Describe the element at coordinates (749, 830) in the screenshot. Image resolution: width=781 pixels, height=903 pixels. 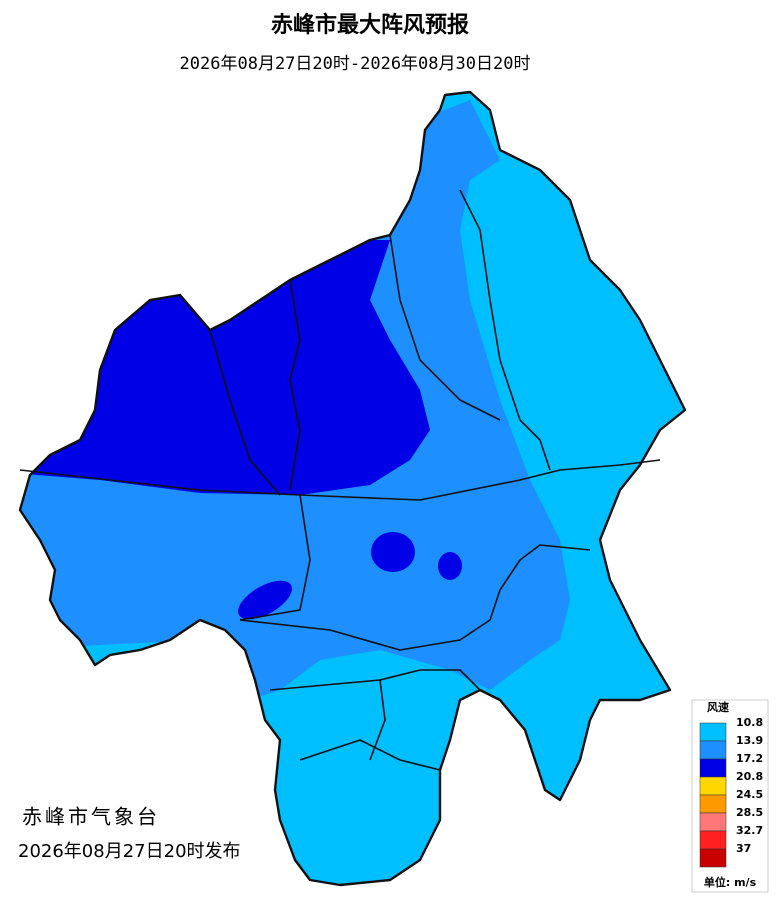
I see `legend-label: 32.7` at that location.